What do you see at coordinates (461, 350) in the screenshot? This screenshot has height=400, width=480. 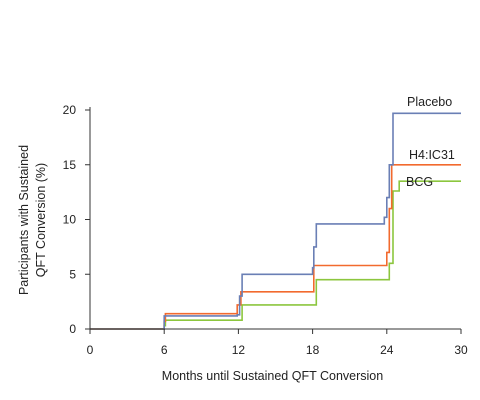 I see `x-tick-label: 30` at bounding box center [461, 350].